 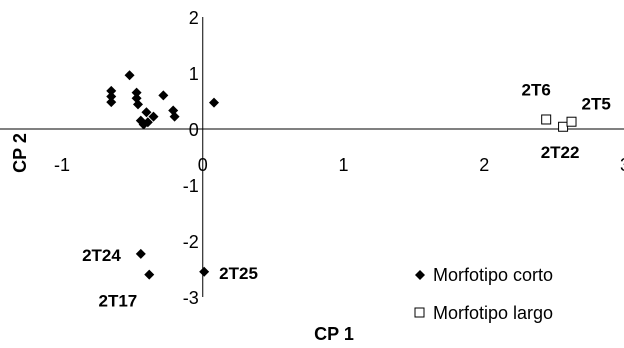 What do you see at coordinates (622, 165) in the screenshot?
I see `x-tick-label: 3` at bounding box center [622, 165].